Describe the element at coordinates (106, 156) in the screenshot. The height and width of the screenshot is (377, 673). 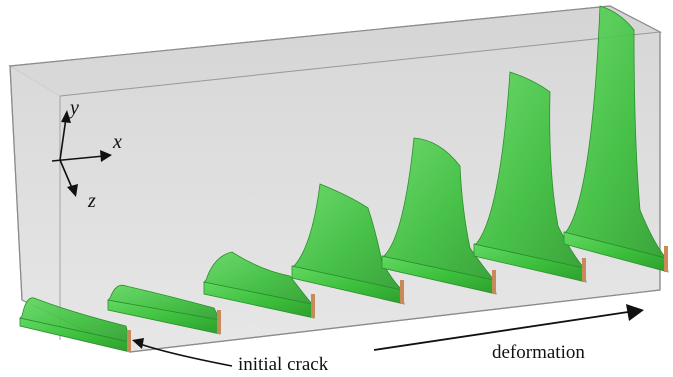
I see `x-arrowhead` at that location.